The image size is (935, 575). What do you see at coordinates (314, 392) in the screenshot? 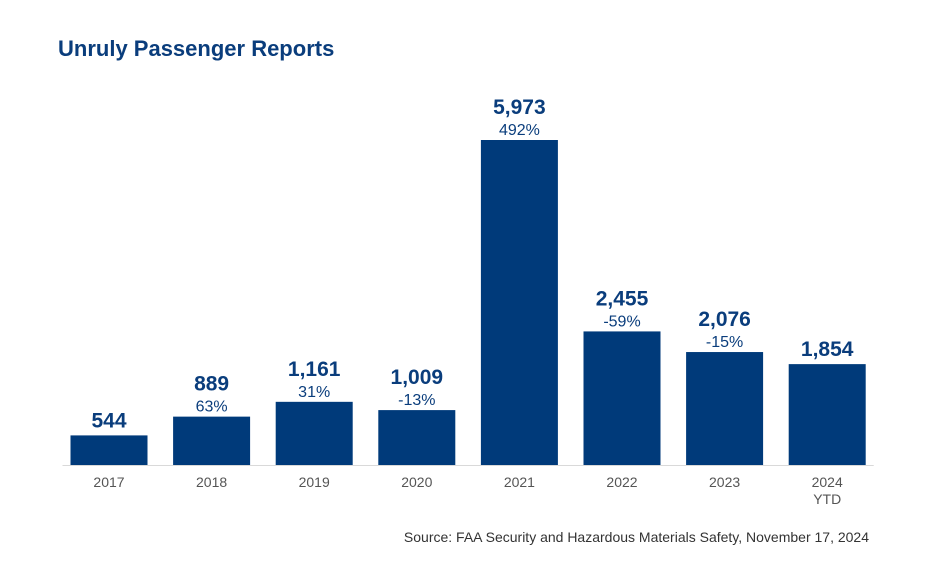
I see `percent-change-label: 31%` at bounding box center [314, 392].